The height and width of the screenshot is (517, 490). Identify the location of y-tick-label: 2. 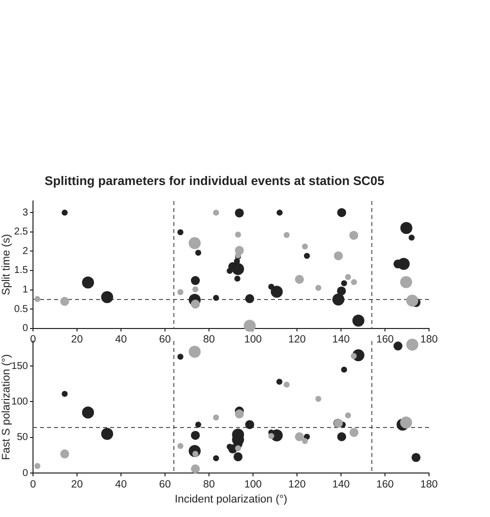
(25, 251).